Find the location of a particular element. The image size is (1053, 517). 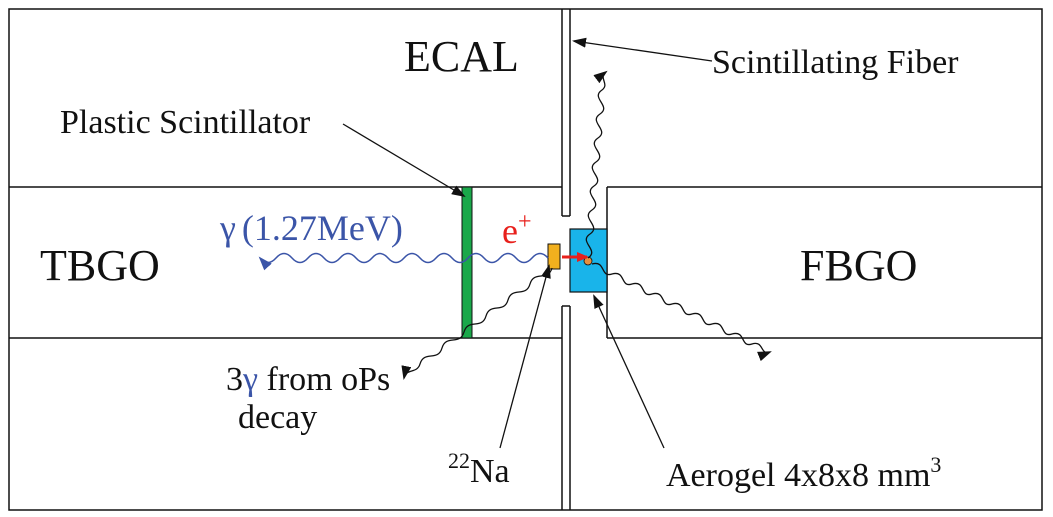

positron-charge: + is located at coordinates (525, 222).